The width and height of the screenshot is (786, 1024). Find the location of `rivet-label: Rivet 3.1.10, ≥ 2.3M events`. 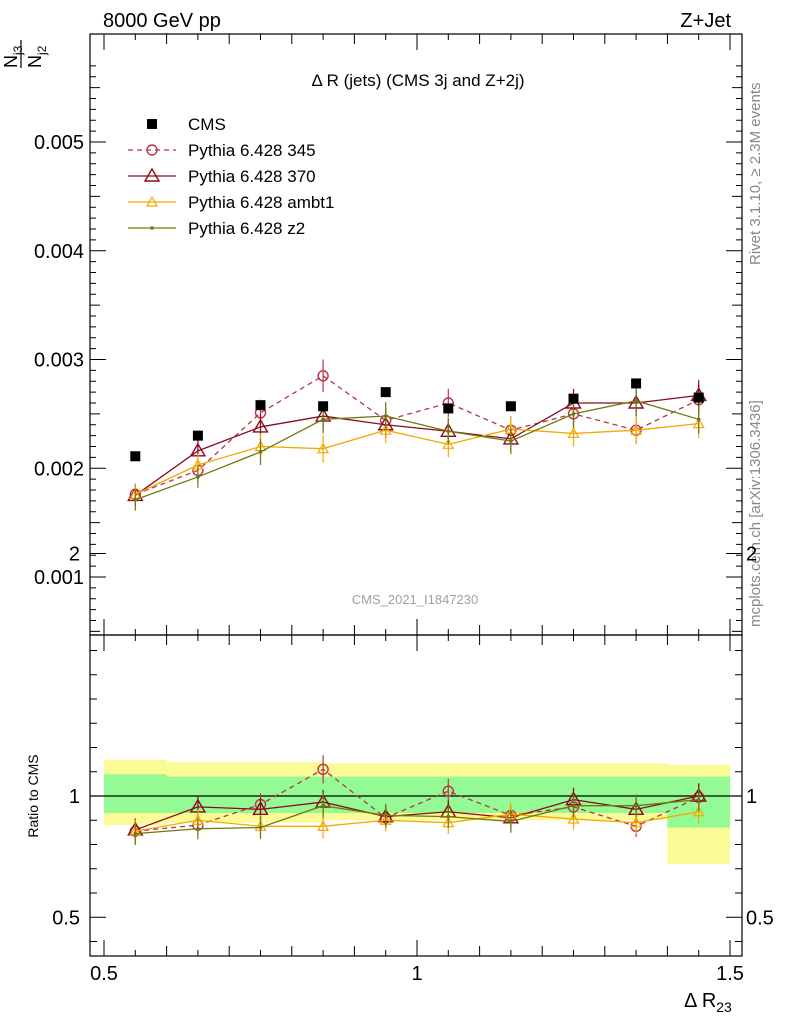

rivet-label: Rivet 3.1.10, ≥ 2.3M events is located at coordinates (755, 174).